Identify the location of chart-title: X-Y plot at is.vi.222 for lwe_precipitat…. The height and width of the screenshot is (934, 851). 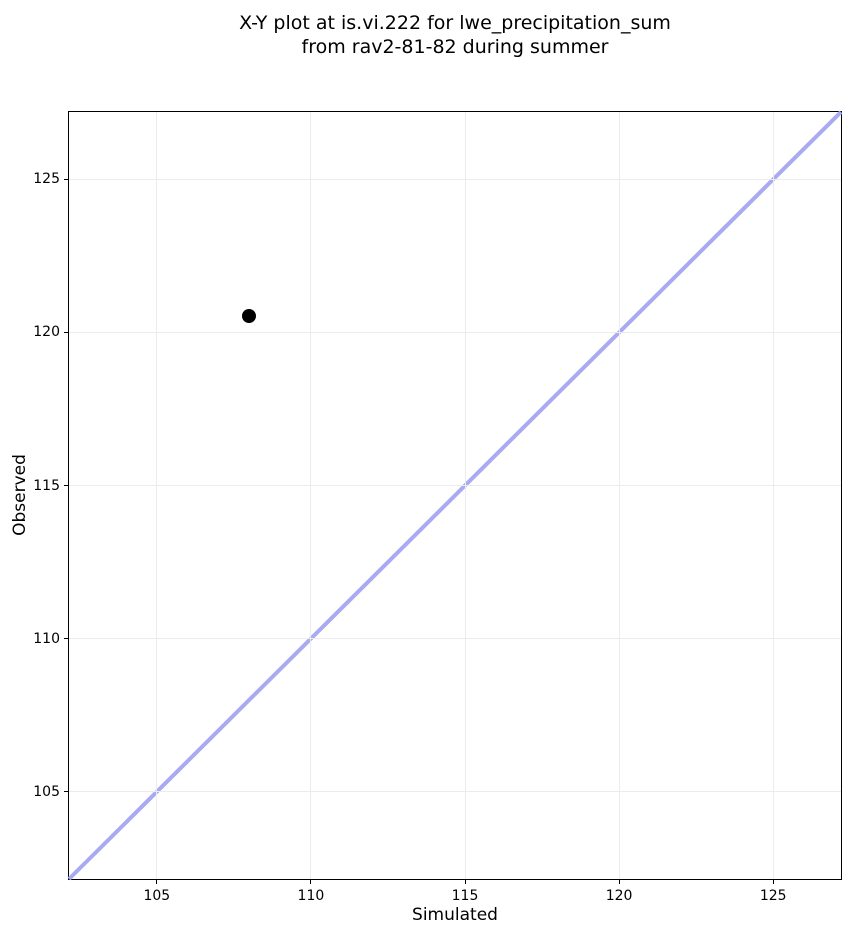
(455, 35).